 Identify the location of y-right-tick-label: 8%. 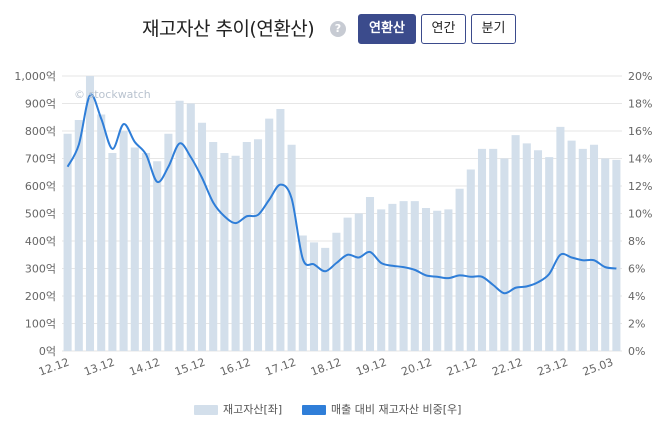
(636, 241).